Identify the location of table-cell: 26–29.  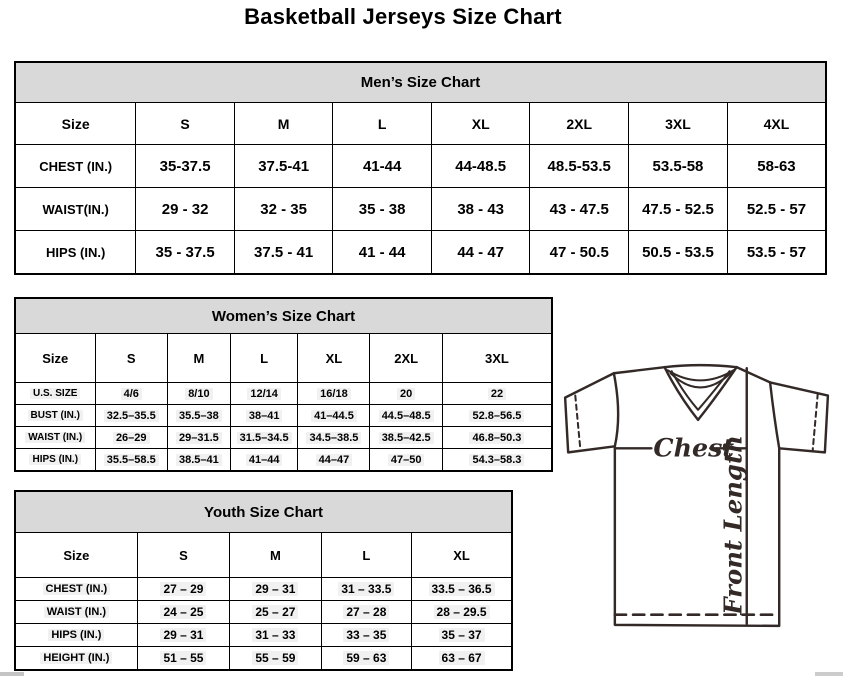
(131, 437).